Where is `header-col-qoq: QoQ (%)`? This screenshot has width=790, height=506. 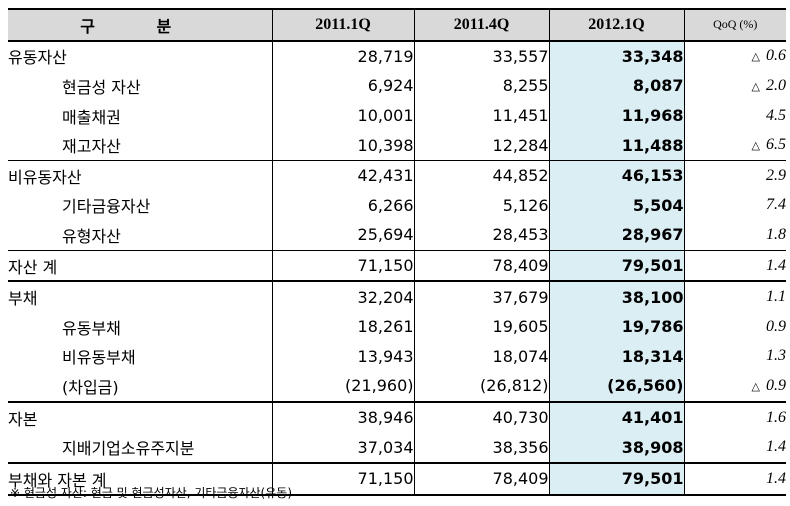
header-col-qoq: QoQ (%) is located at coordinates (734, 25).